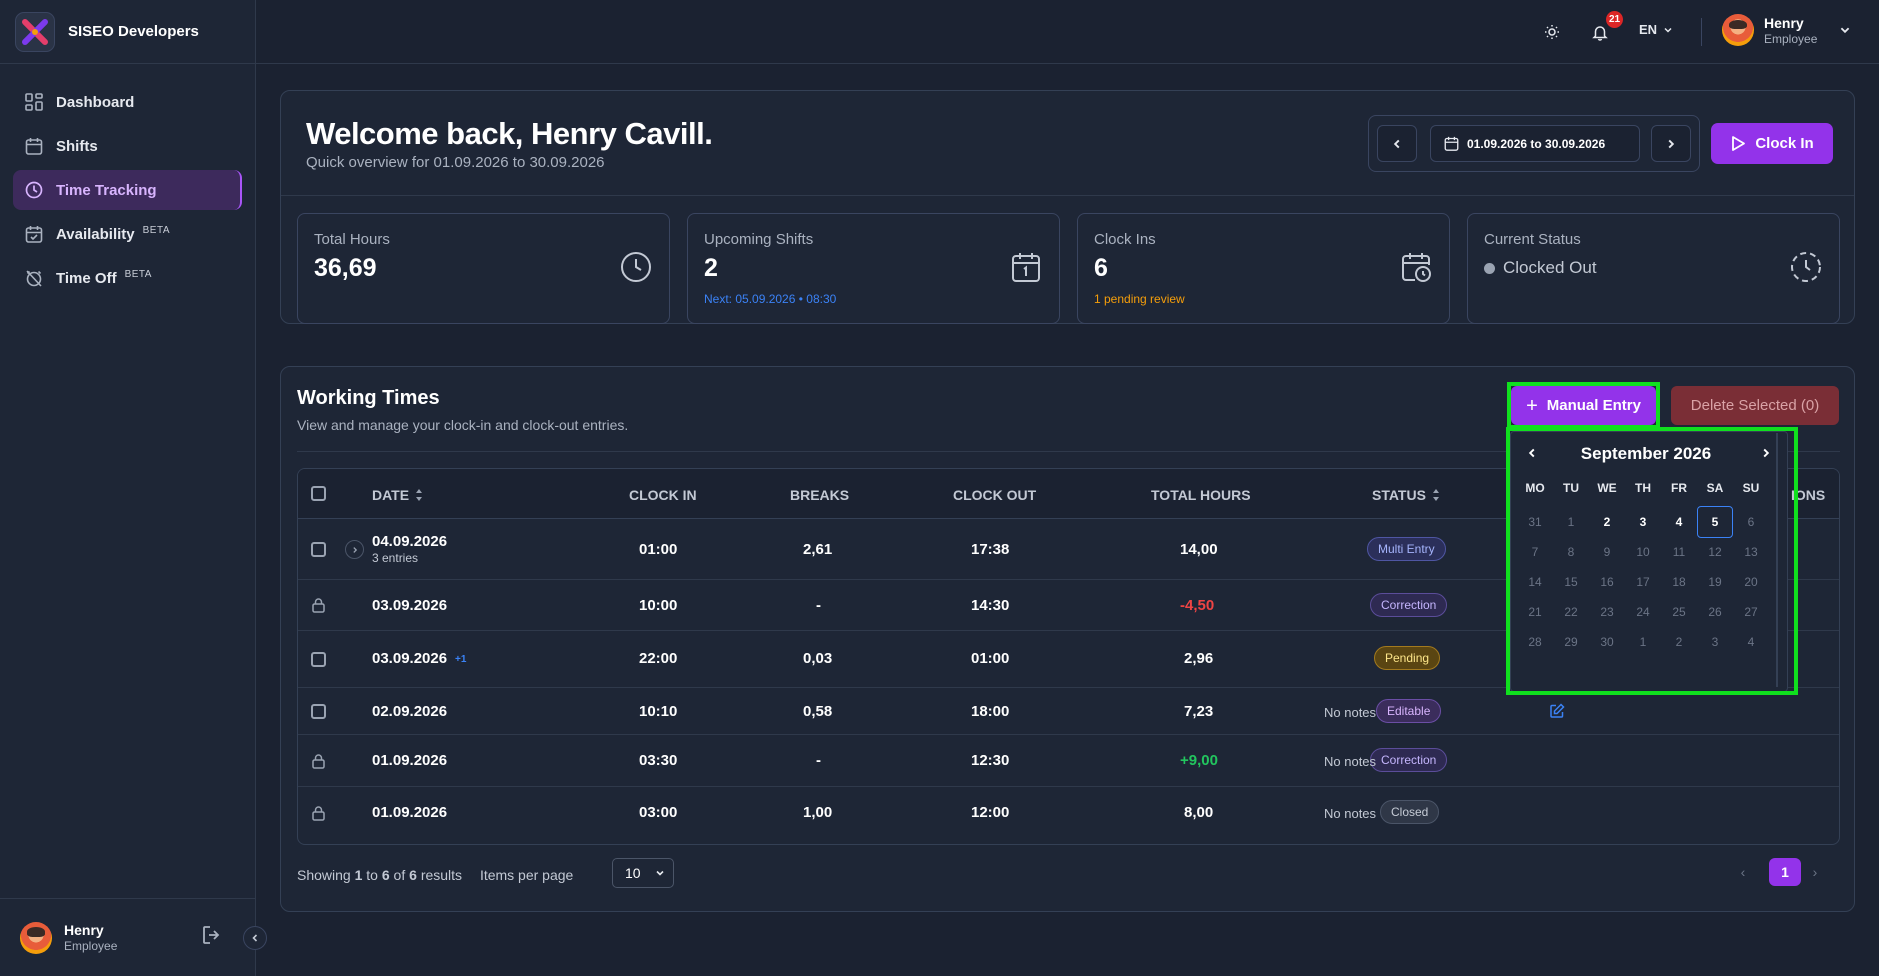 The width and height of the screenshot is (1879, 976). I want to click on calendar-day: 10, so click(1643, 552).